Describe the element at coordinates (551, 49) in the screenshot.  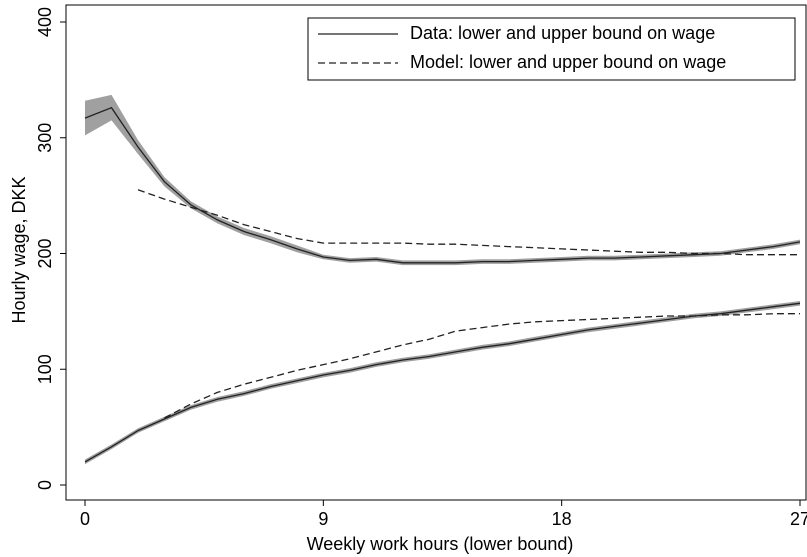
I see `legend-box` at that location.